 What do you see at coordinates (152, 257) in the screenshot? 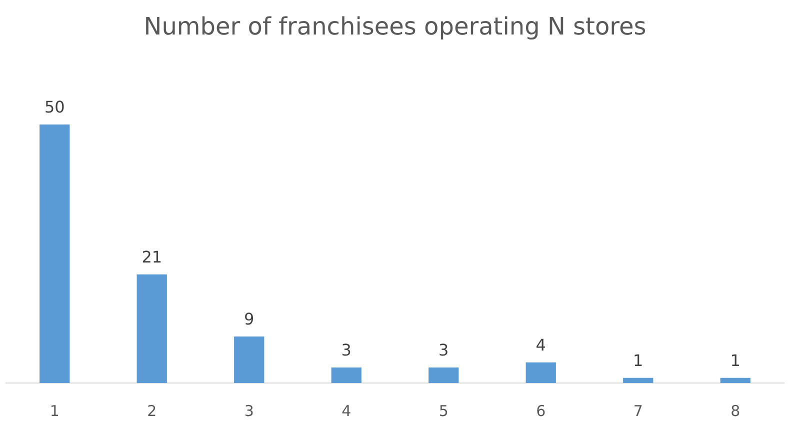
I see `data-label: 21` at bounding box center [152, 257].